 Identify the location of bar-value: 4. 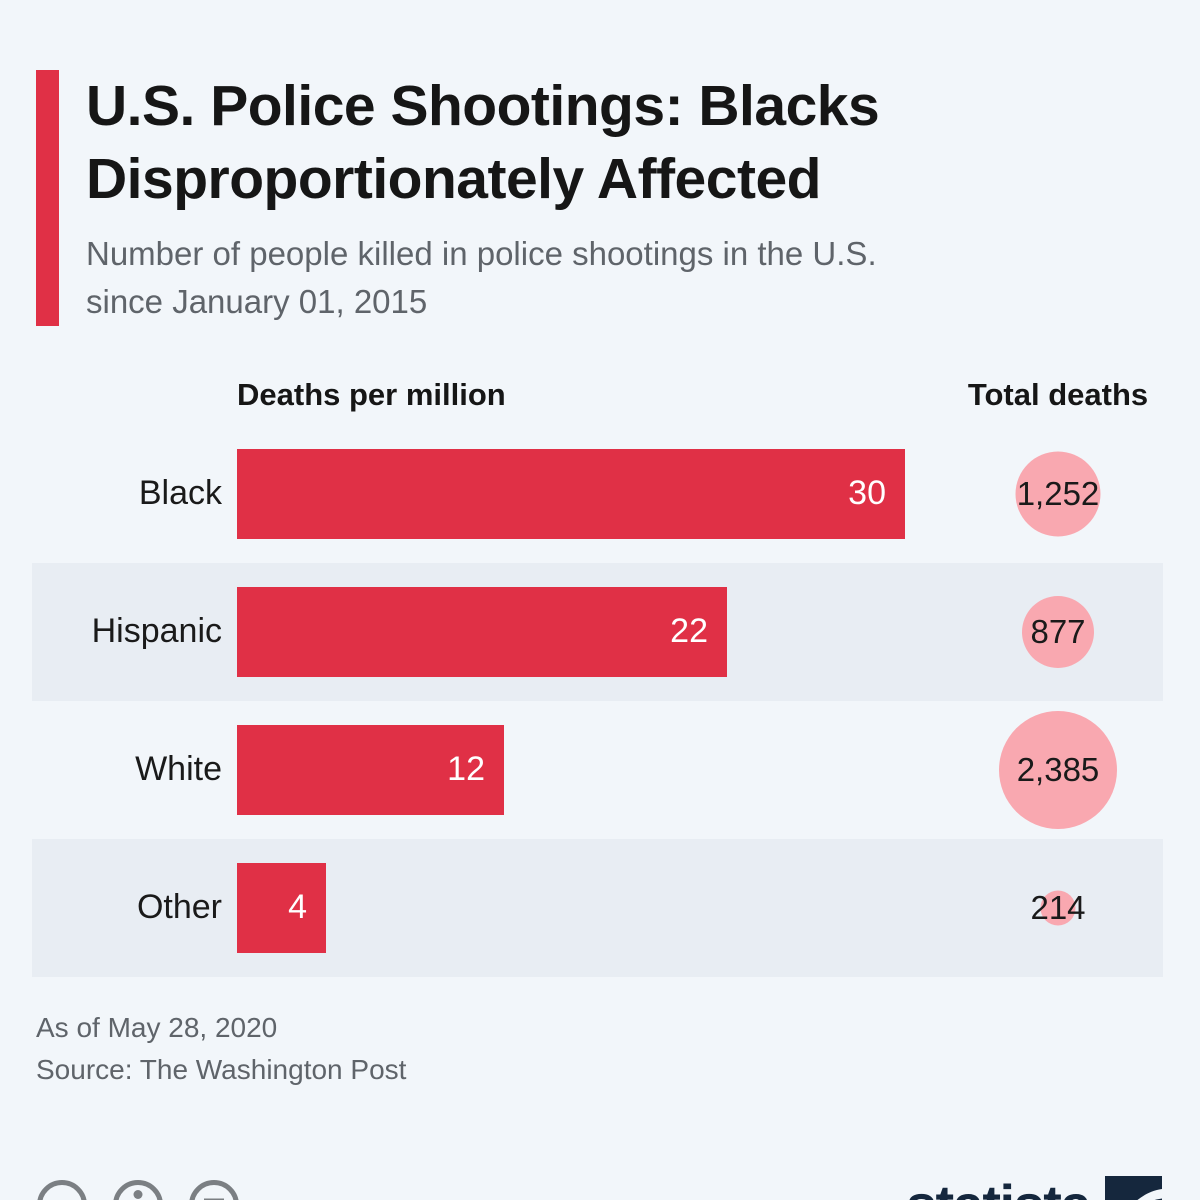
(297, 907).